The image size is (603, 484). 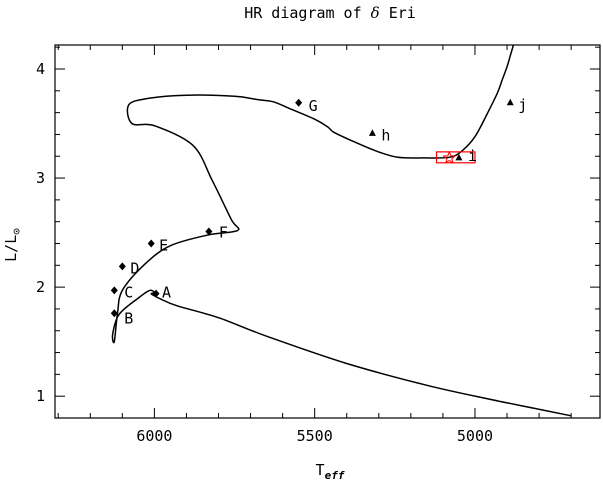 What do you see at coordinates (134, 268) in the screenshot?
I see `point-label-D: D` at bounding box center [134, 268].